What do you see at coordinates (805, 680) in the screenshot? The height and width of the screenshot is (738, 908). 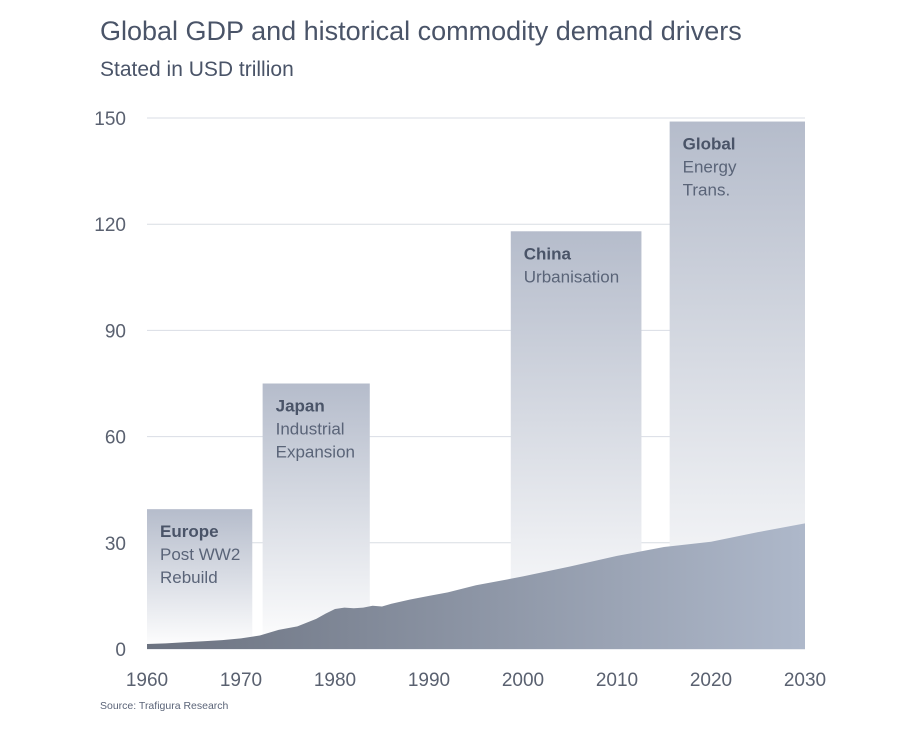 I see `x-tick-label: 2030` at bounding box center [805, 680].